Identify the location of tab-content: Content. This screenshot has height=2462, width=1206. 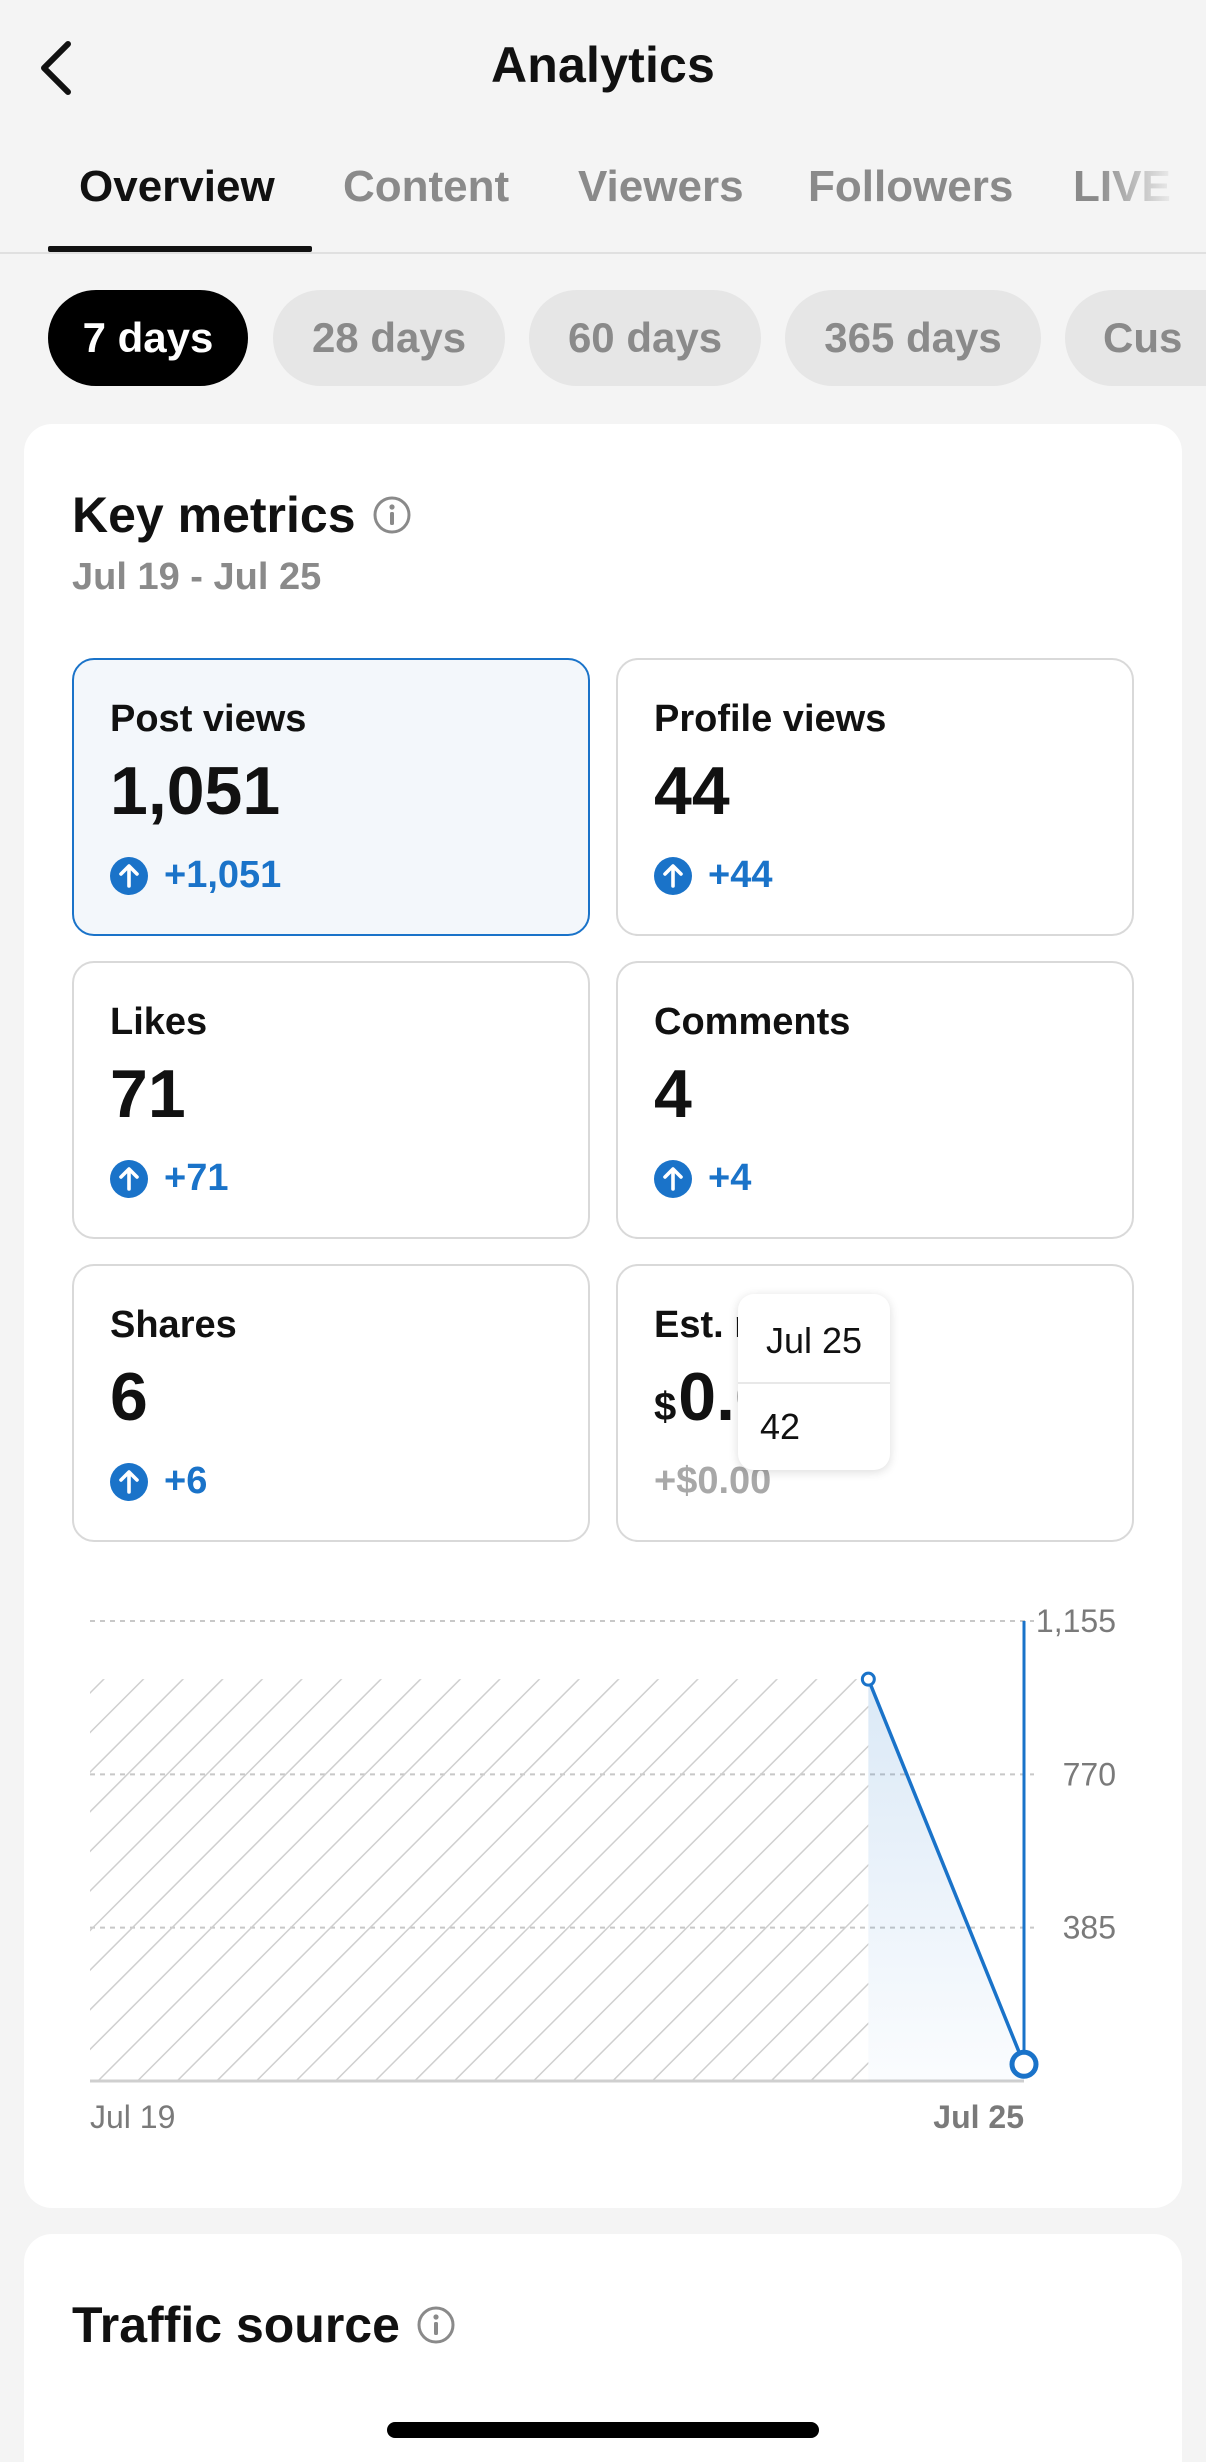
(426, 186).